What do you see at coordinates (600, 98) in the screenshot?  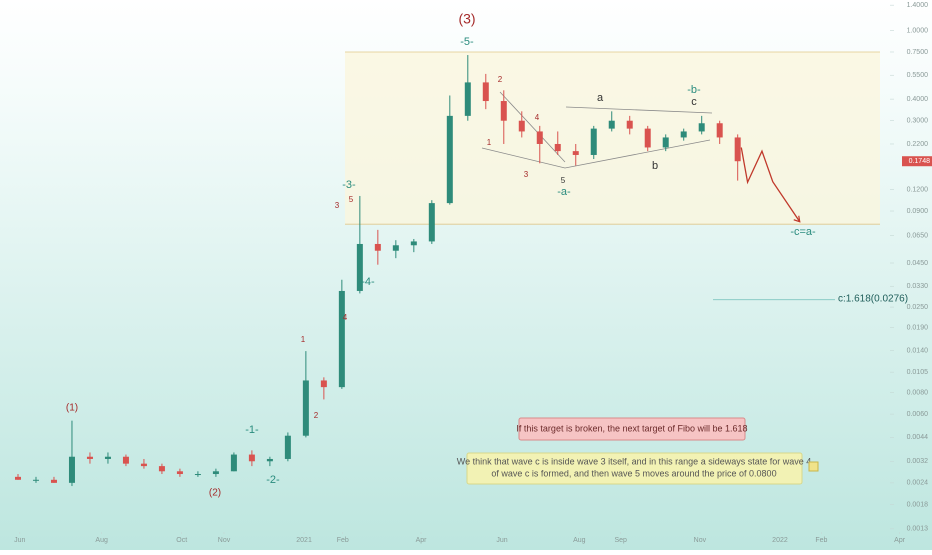 I see `wave-label: a` at bounding box center [600, 98].